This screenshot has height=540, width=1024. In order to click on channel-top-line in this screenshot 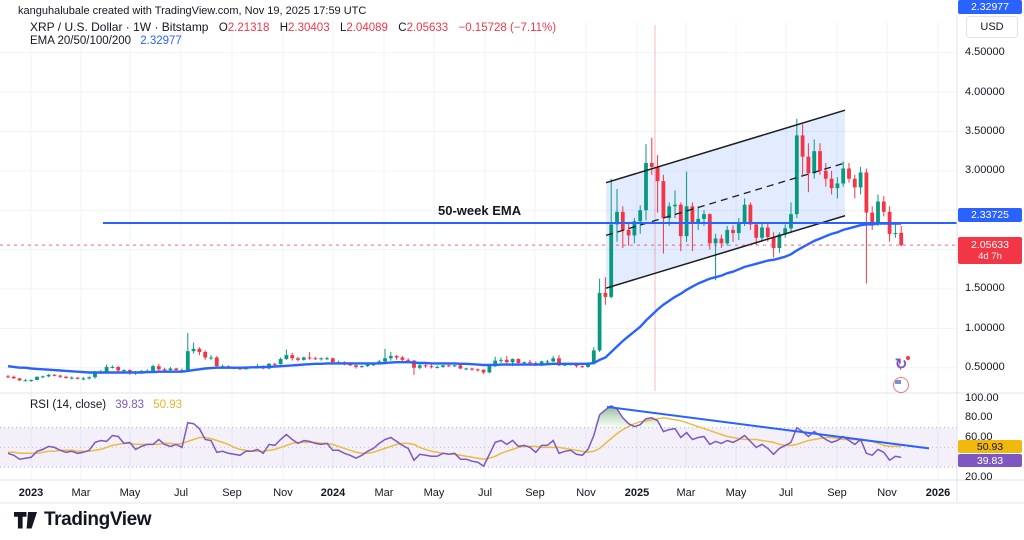, I will do `click(725, 146)`.